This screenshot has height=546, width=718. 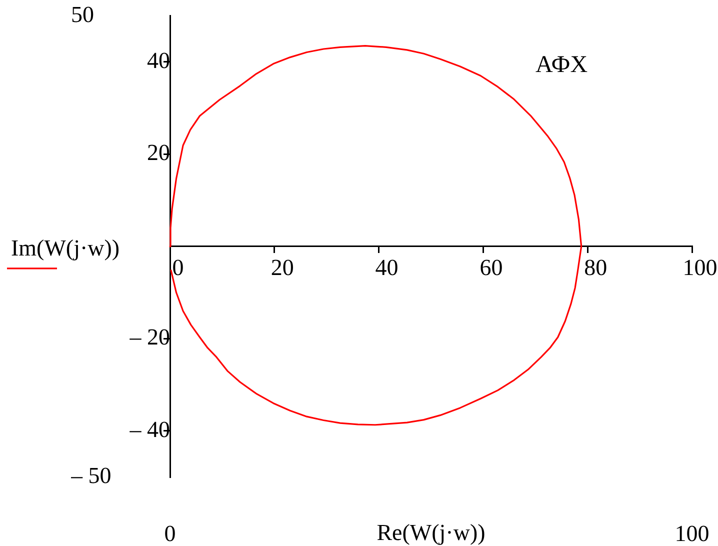 What do you see at coordinates (82, 14) in the screenshot?
I see `y2-tick-label: 50` at bounding box center [82, 14].